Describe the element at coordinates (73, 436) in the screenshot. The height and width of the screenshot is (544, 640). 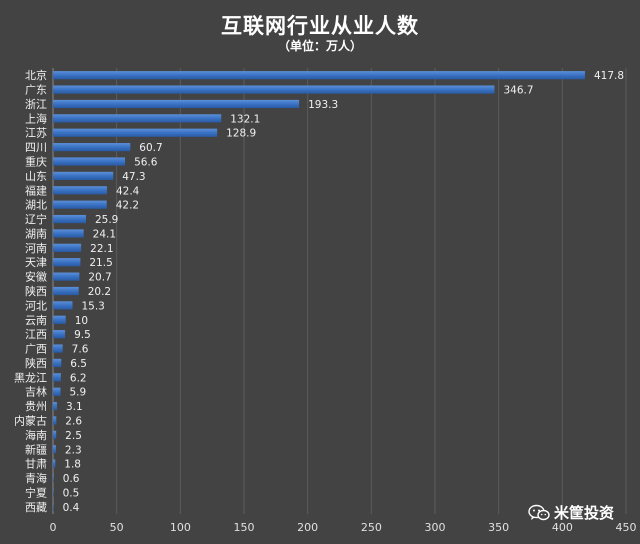
I see `data-label: 2.5` at that location.